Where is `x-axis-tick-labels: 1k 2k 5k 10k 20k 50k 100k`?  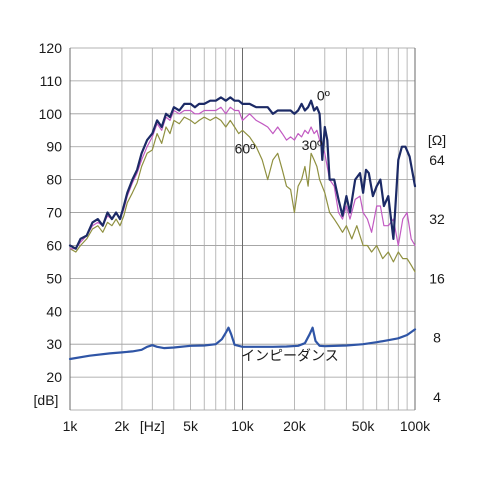 x-axis-tick-labels: 1k 2k 5k 10k 20k 50k 100k is located at coordinates (247, 426).